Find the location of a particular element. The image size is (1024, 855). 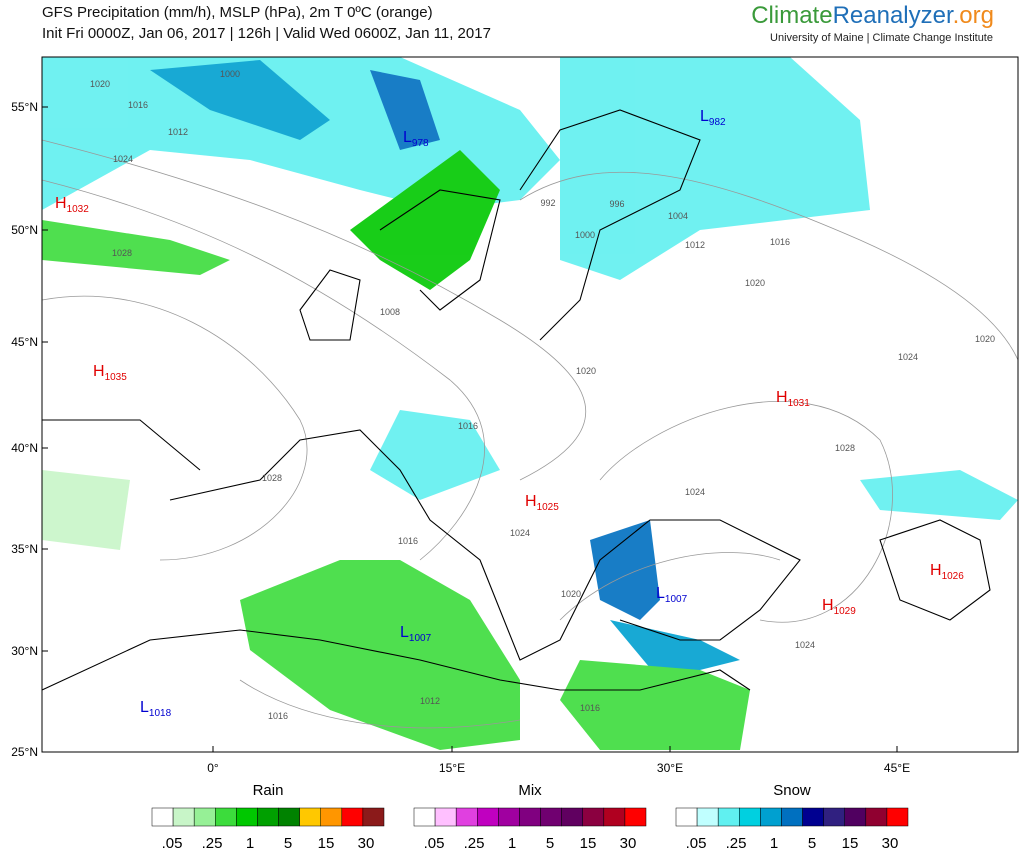

pressure-center: H1029 is located at coordinates (839, 607).